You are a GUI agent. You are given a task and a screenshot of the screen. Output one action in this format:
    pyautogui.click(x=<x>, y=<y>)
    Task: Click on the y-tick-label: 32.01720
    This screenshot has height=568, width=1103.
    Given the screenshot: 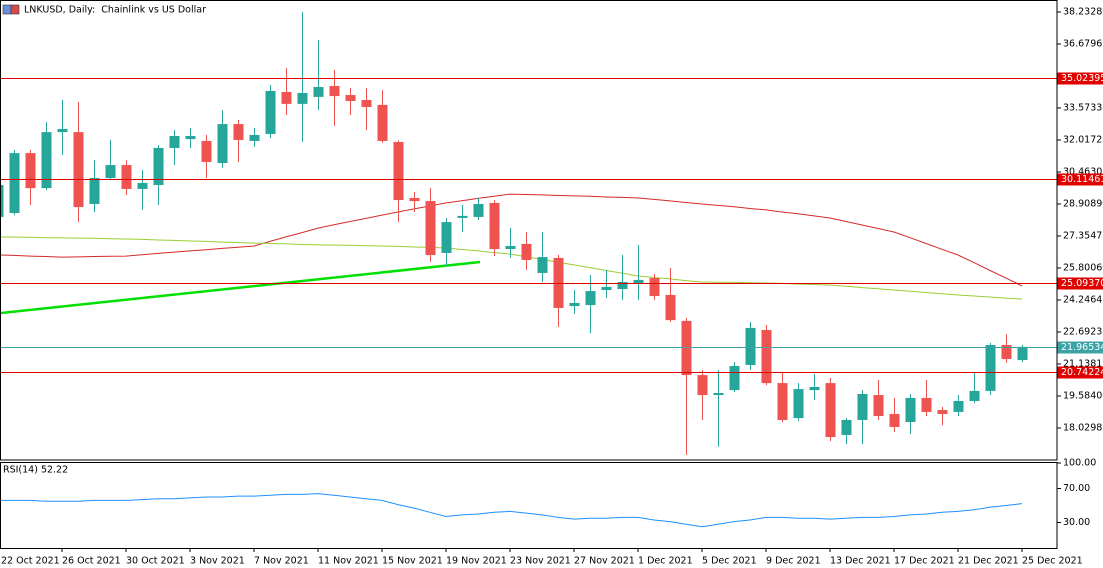 What is the action you would take?
    pyautogui.click(x=1083, y=139)
    